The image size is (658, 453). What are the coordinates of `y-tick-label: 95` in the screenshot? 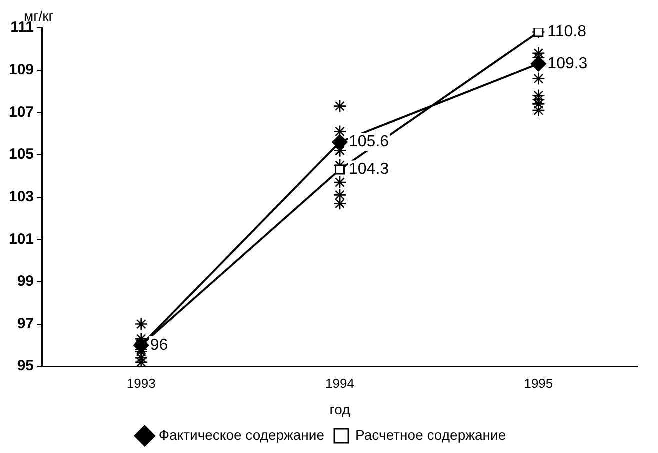 It's located at (25, 366).